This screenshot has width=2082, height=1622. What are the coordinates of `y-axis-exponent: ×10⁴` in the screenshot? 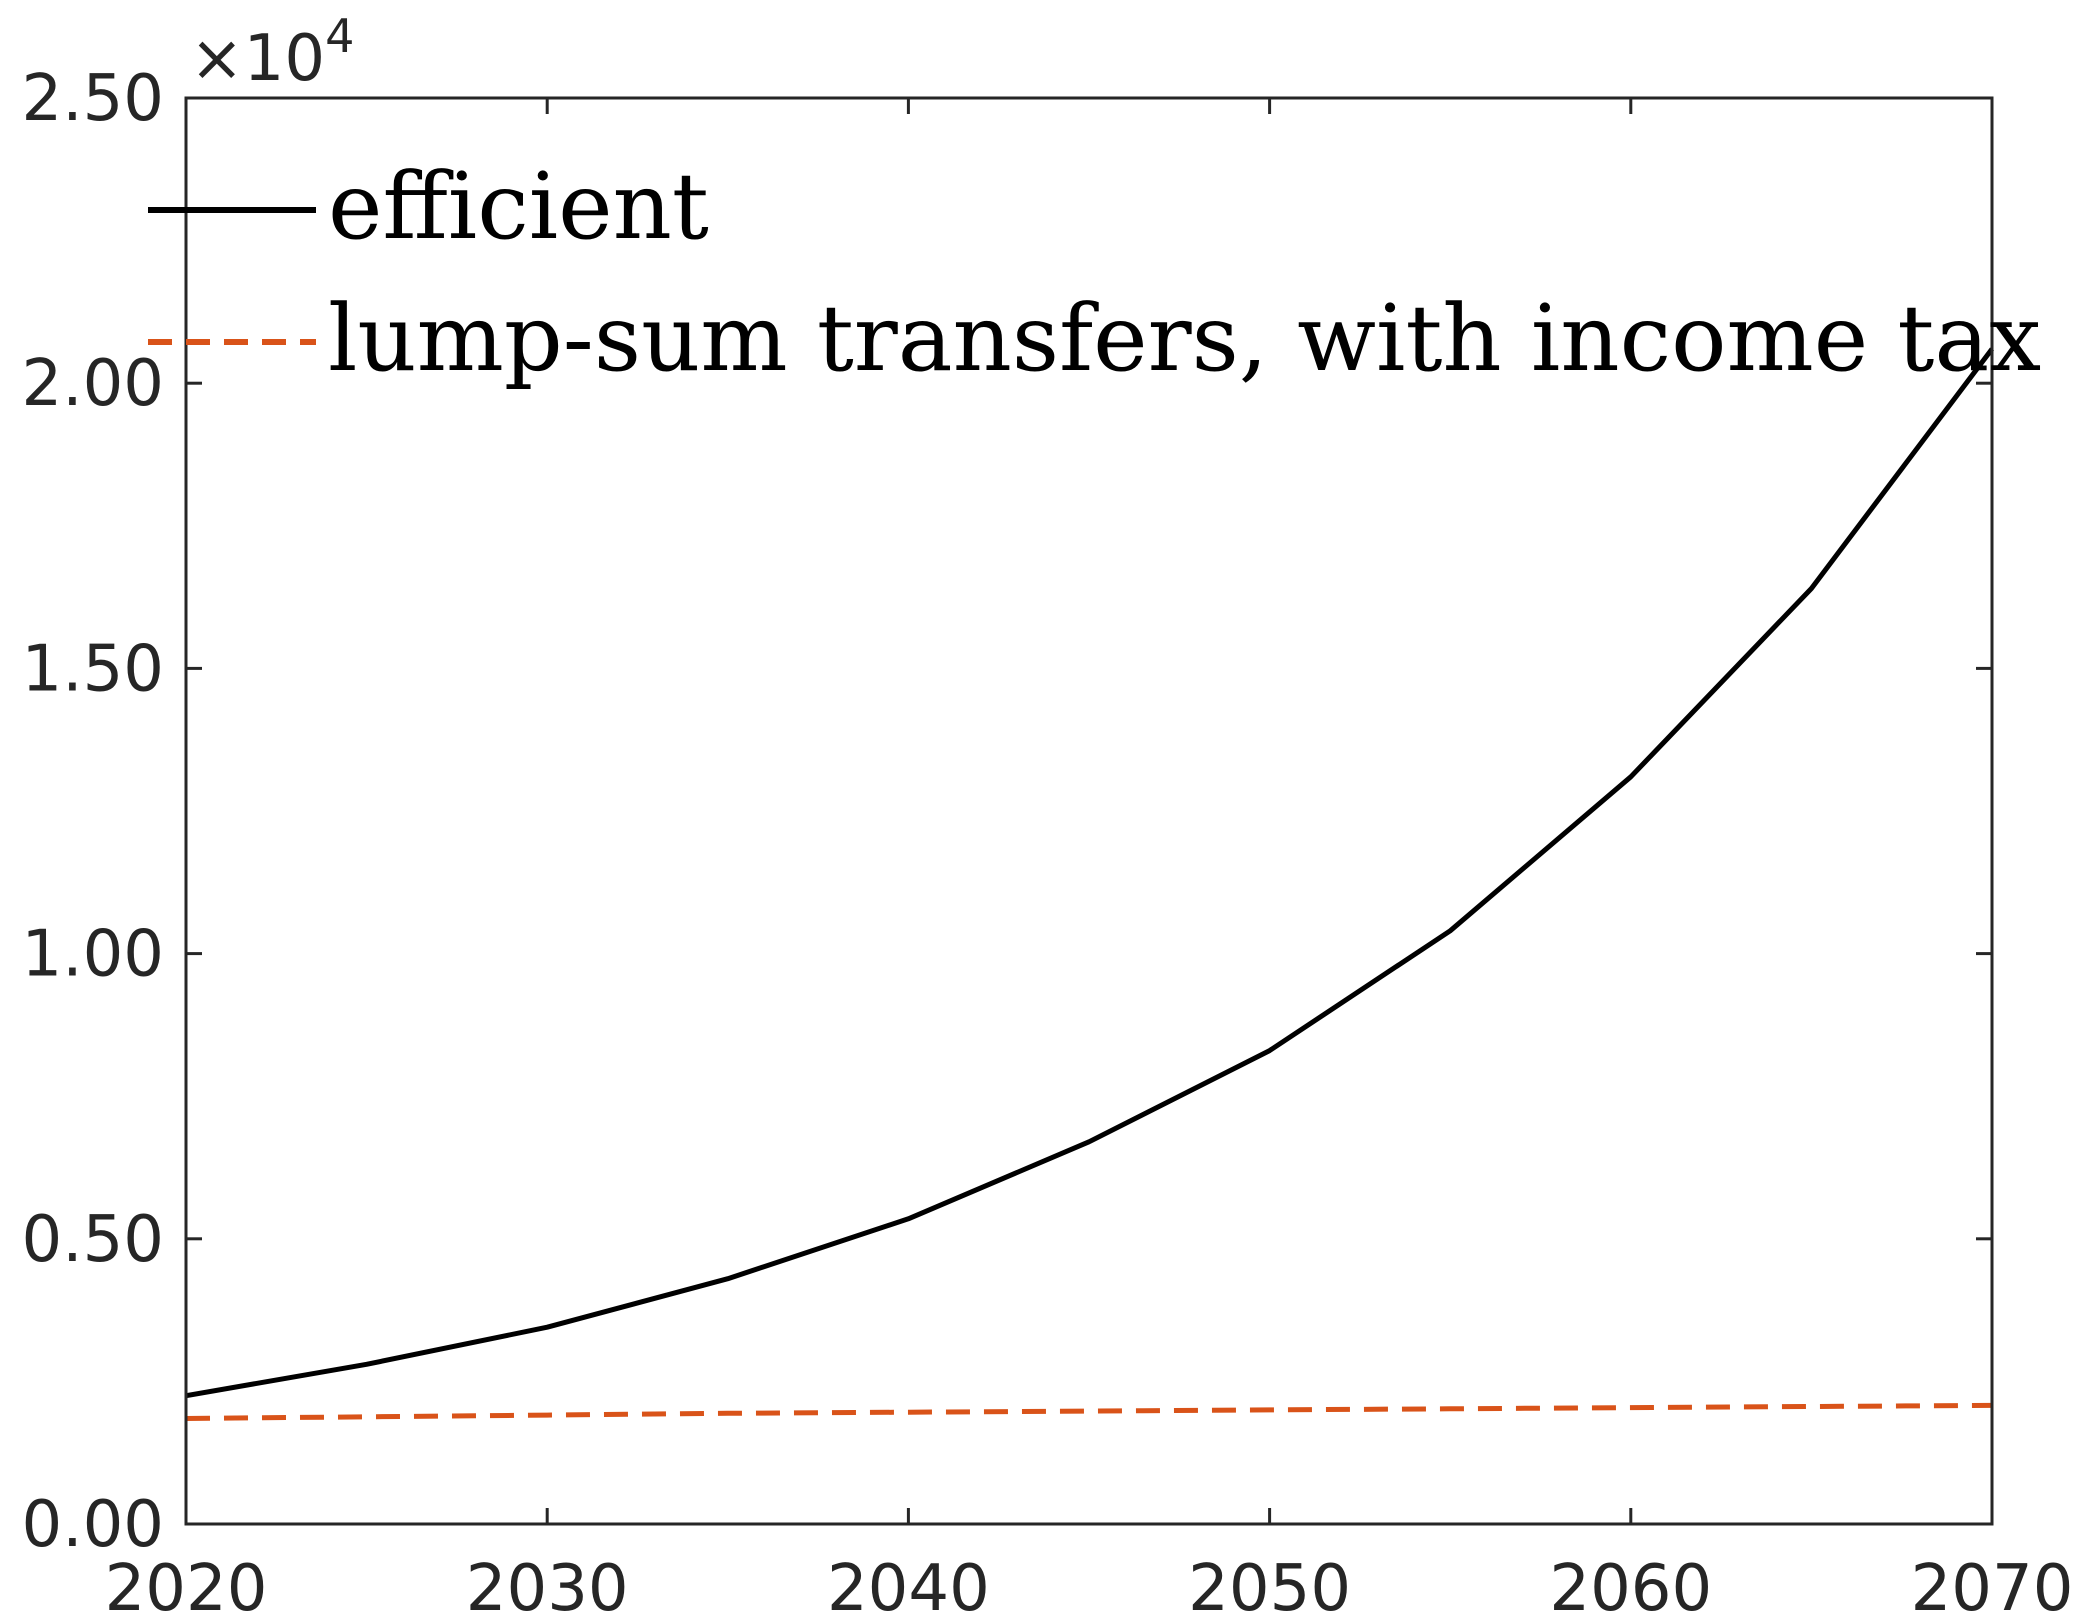 It's located at (272, 52).